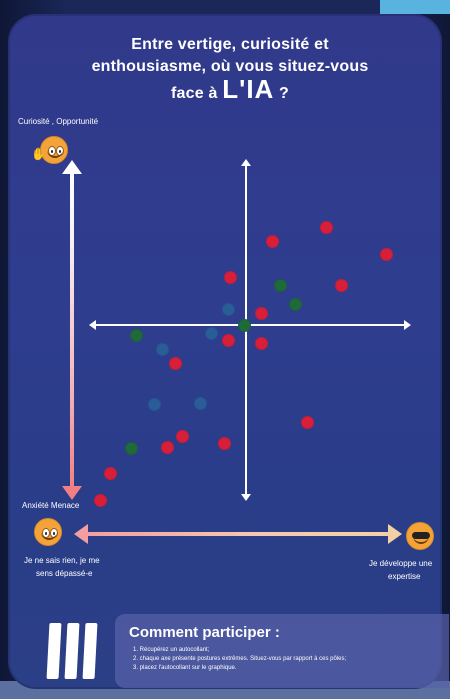 Image resolution: width=450 pixels, height=699 pixels. I want to click on bottom-left-label-line-1: Je ne sais rien, je me, so click(62, 560).